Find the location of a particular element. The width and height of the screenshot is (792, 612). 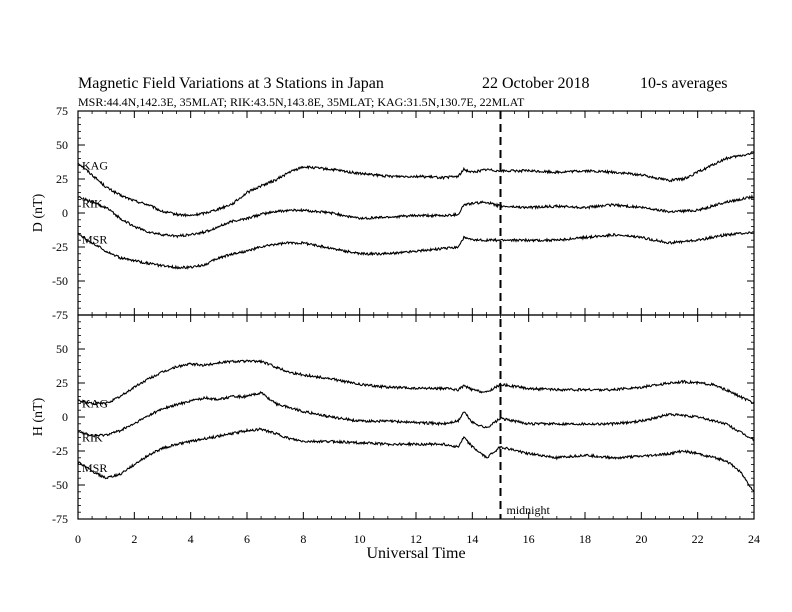

x-tick-label: 20 is located at coordinates (641, 539).